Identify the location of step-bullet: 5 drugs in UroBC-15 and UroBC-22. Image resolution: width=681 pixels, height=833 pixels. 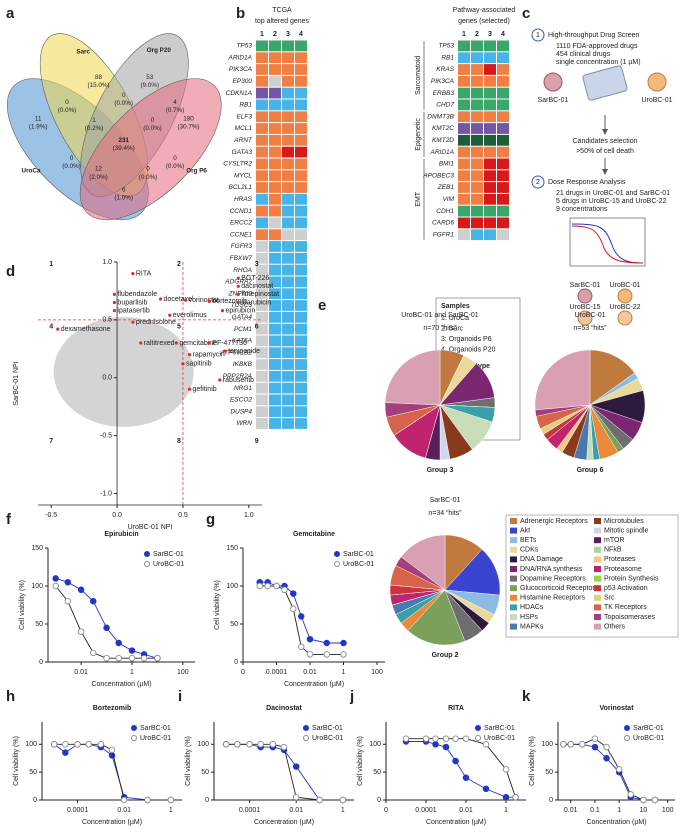
(611, 201).